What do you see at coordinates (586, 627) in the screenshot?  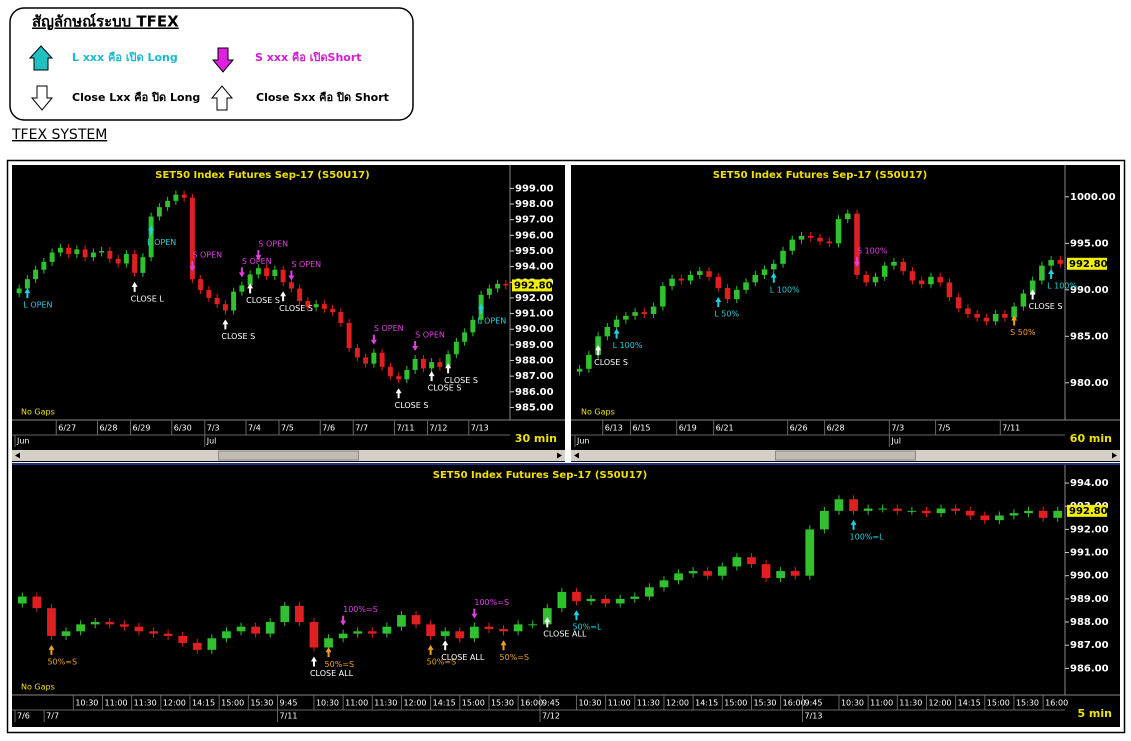 I see `signal-label: 50%=L` at bounding box center [586, 627].